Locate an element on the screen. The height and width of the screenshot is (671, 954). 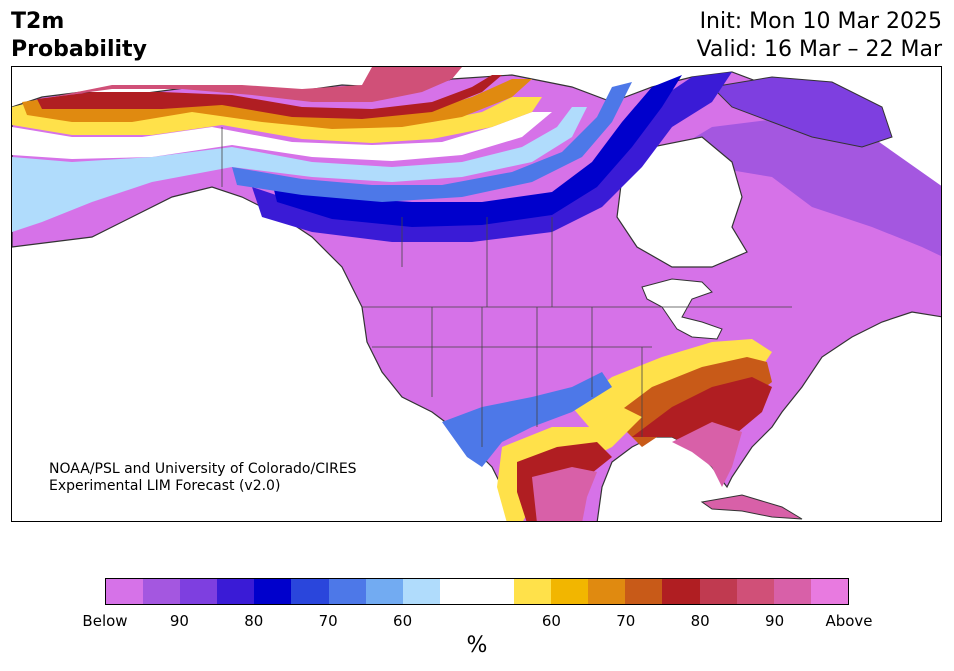
below-band-dark is located at coordinates (492, 157).